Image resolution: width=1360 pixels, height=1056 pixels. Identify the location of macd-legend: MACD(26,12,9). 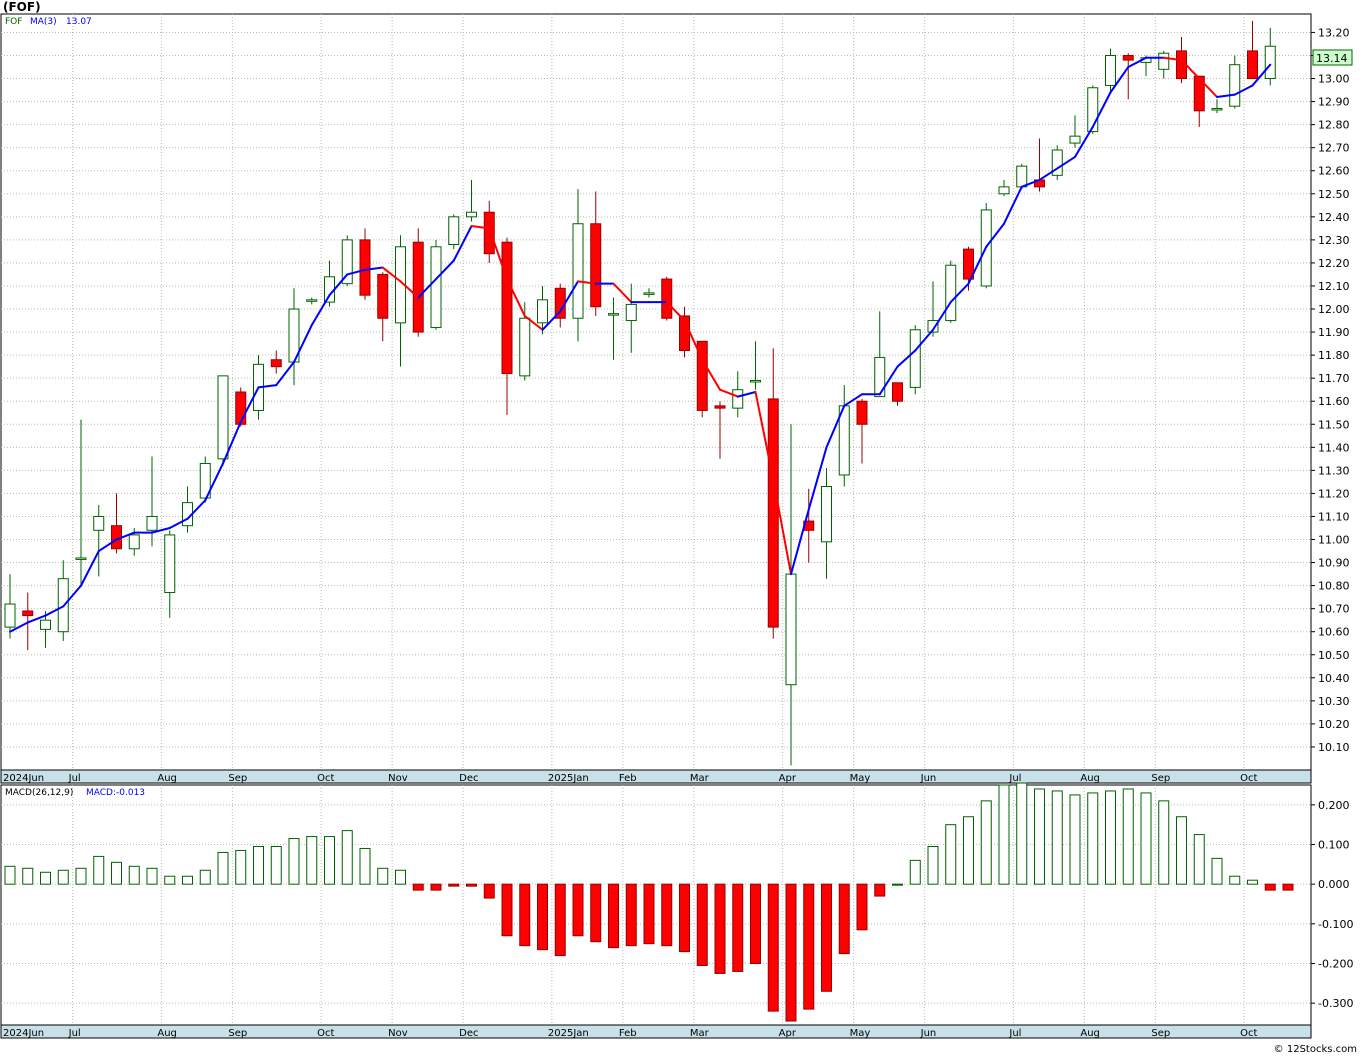
(39, 793).